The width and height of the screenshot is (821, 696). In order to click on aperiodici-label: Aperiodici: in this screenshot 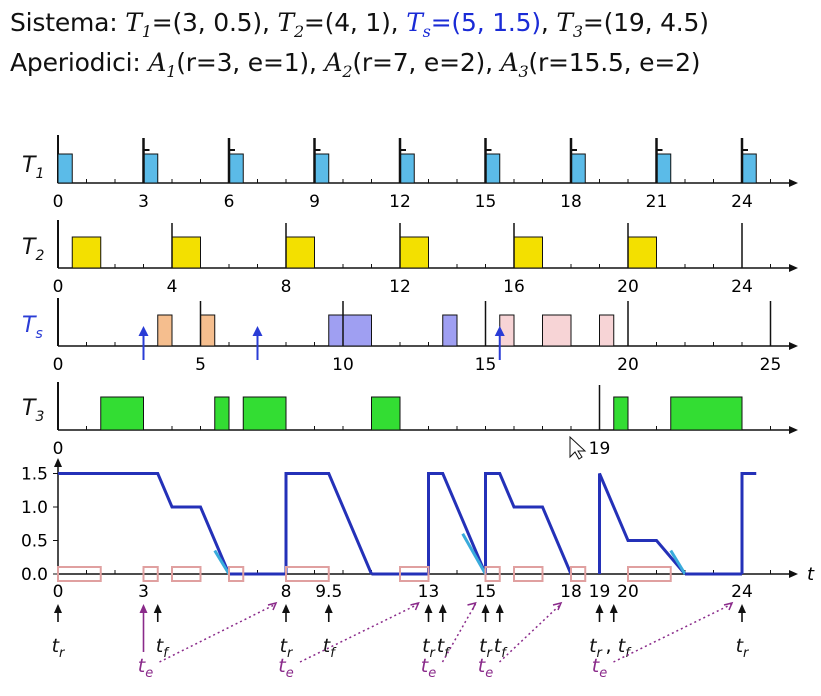, I will do `click(79, 62)`.